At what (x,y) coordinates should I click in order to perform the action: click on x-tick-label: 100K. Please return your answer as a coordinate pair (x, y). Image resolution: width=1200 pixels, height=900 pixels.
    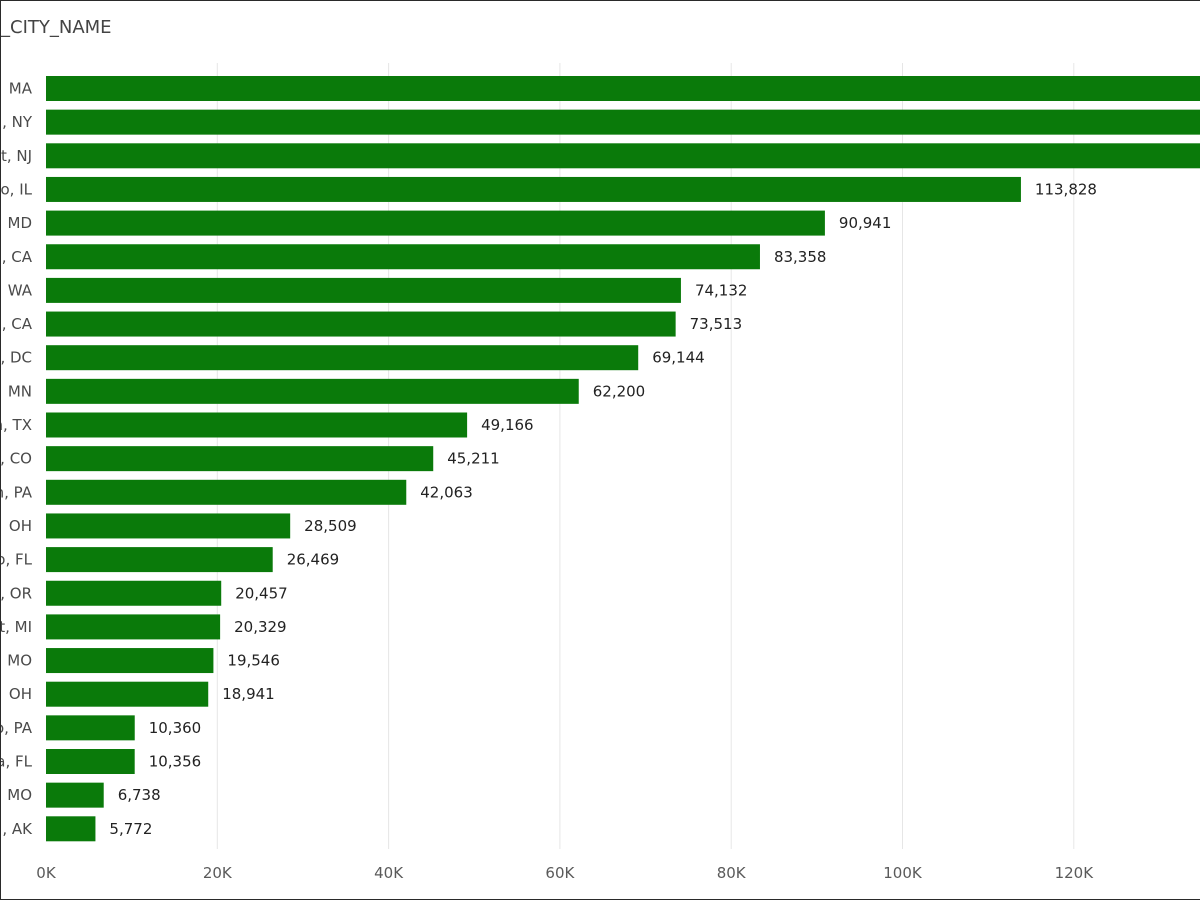
    Looking at the image, I should click on (903, 873).